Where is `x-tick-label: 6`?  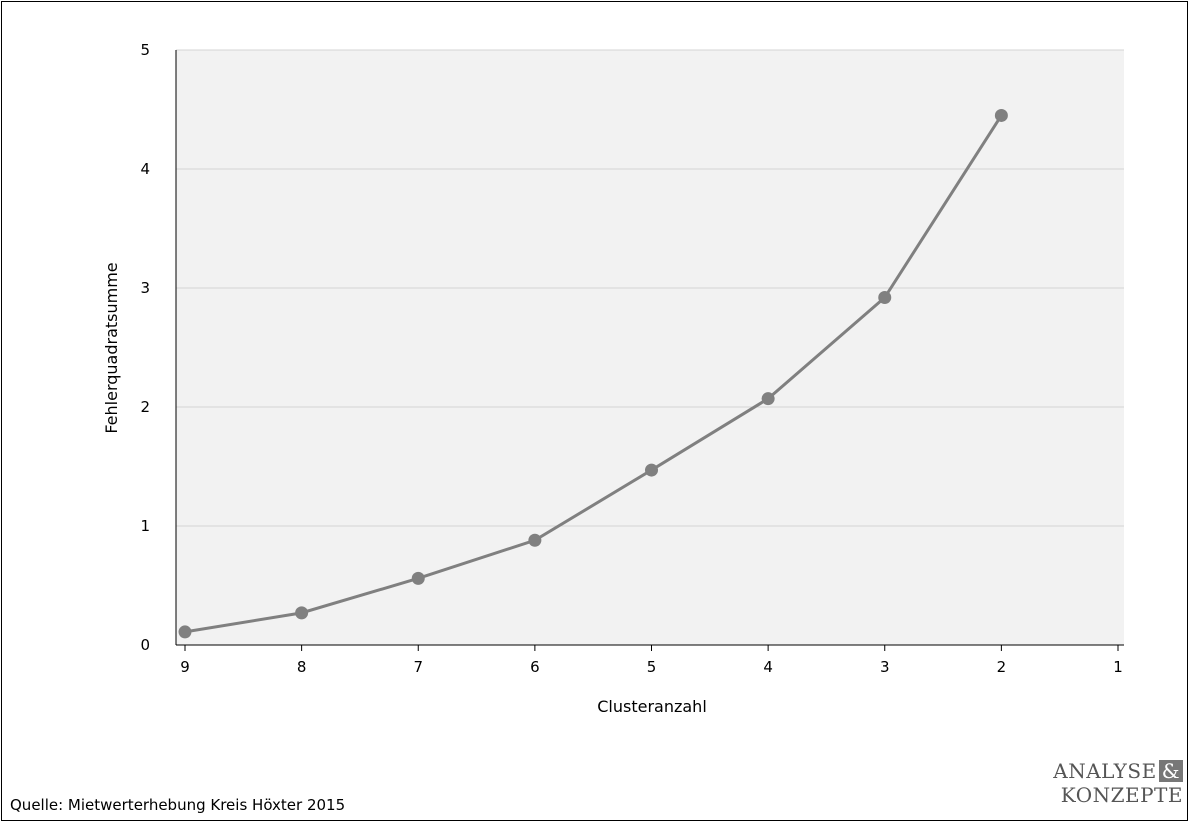
x-tick-label: 6 is located at coordinates (535, 667).